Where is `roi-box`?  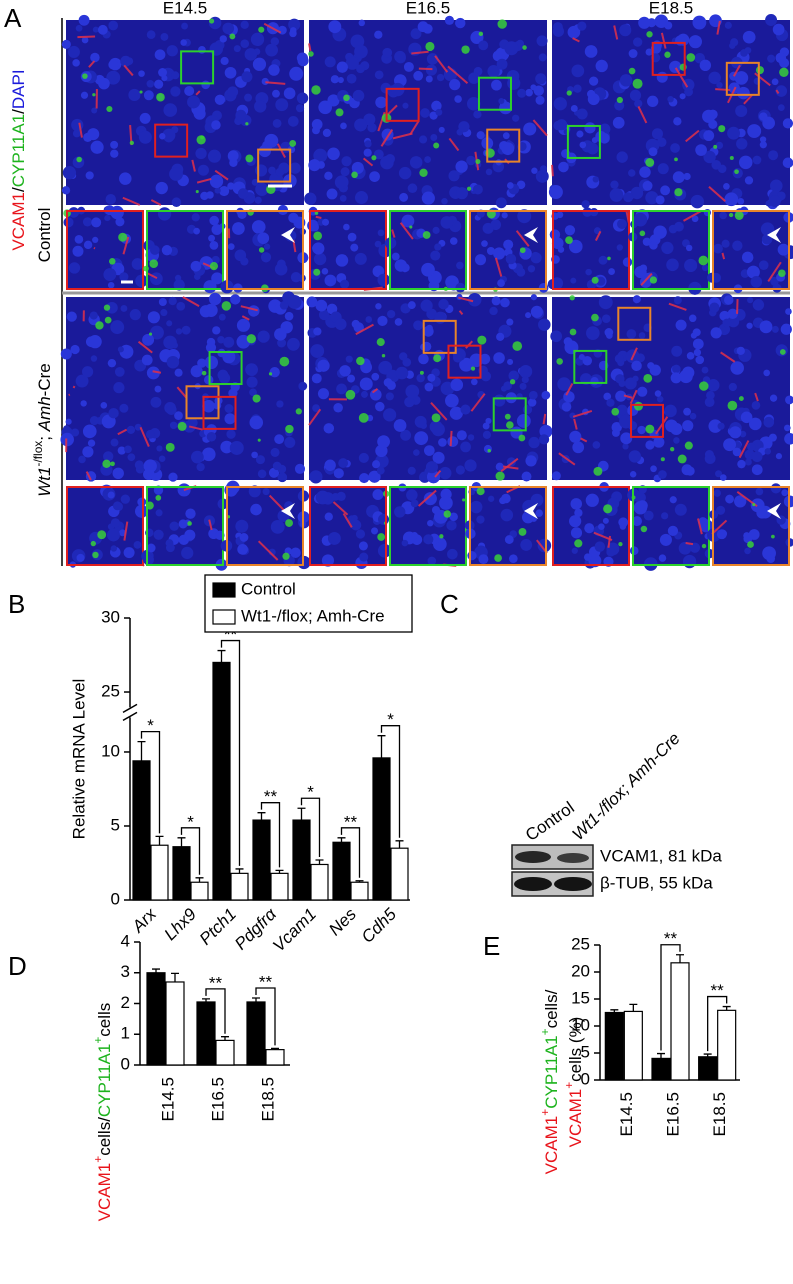 roi-box is located at coordinates (439, 336).